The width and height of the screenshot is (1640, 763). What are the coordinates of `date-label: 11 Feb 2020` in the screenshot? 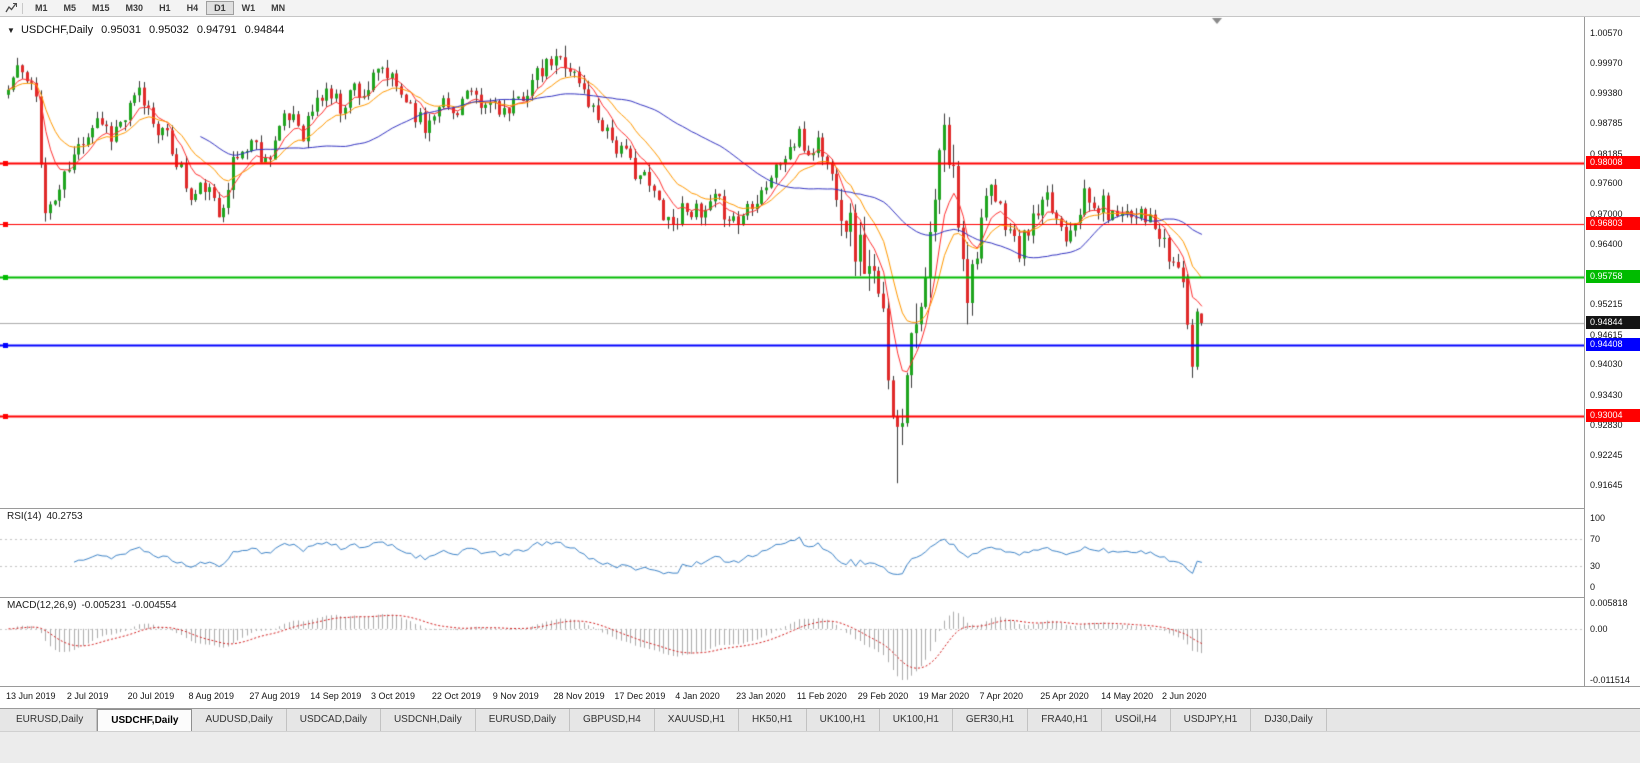 It's located at (821, 696).